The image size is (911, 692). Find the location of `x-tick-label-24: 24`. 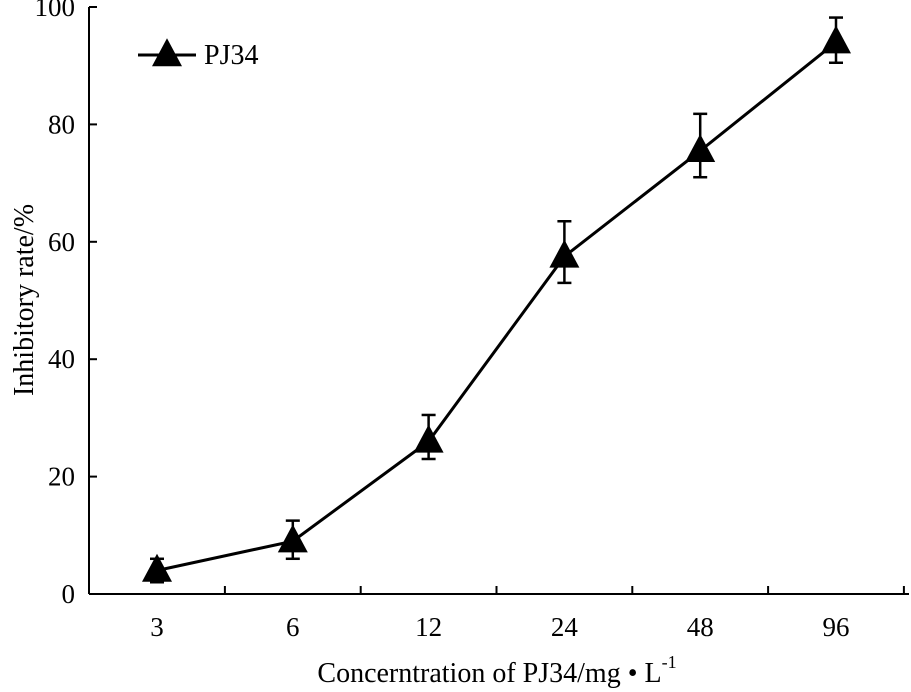

x-tick-label-24: 24 is located at coordinates (565, 627).